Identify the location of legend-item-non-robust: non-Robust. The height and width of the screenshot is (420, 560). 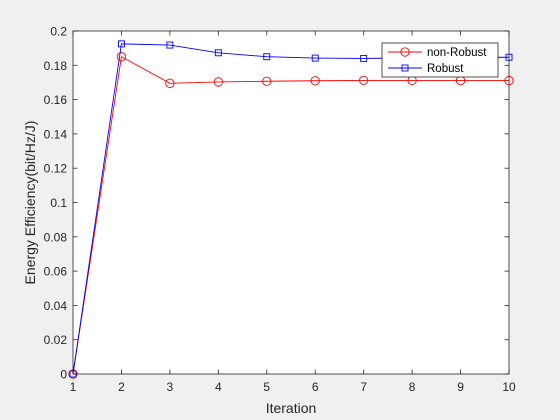
(437, 53).